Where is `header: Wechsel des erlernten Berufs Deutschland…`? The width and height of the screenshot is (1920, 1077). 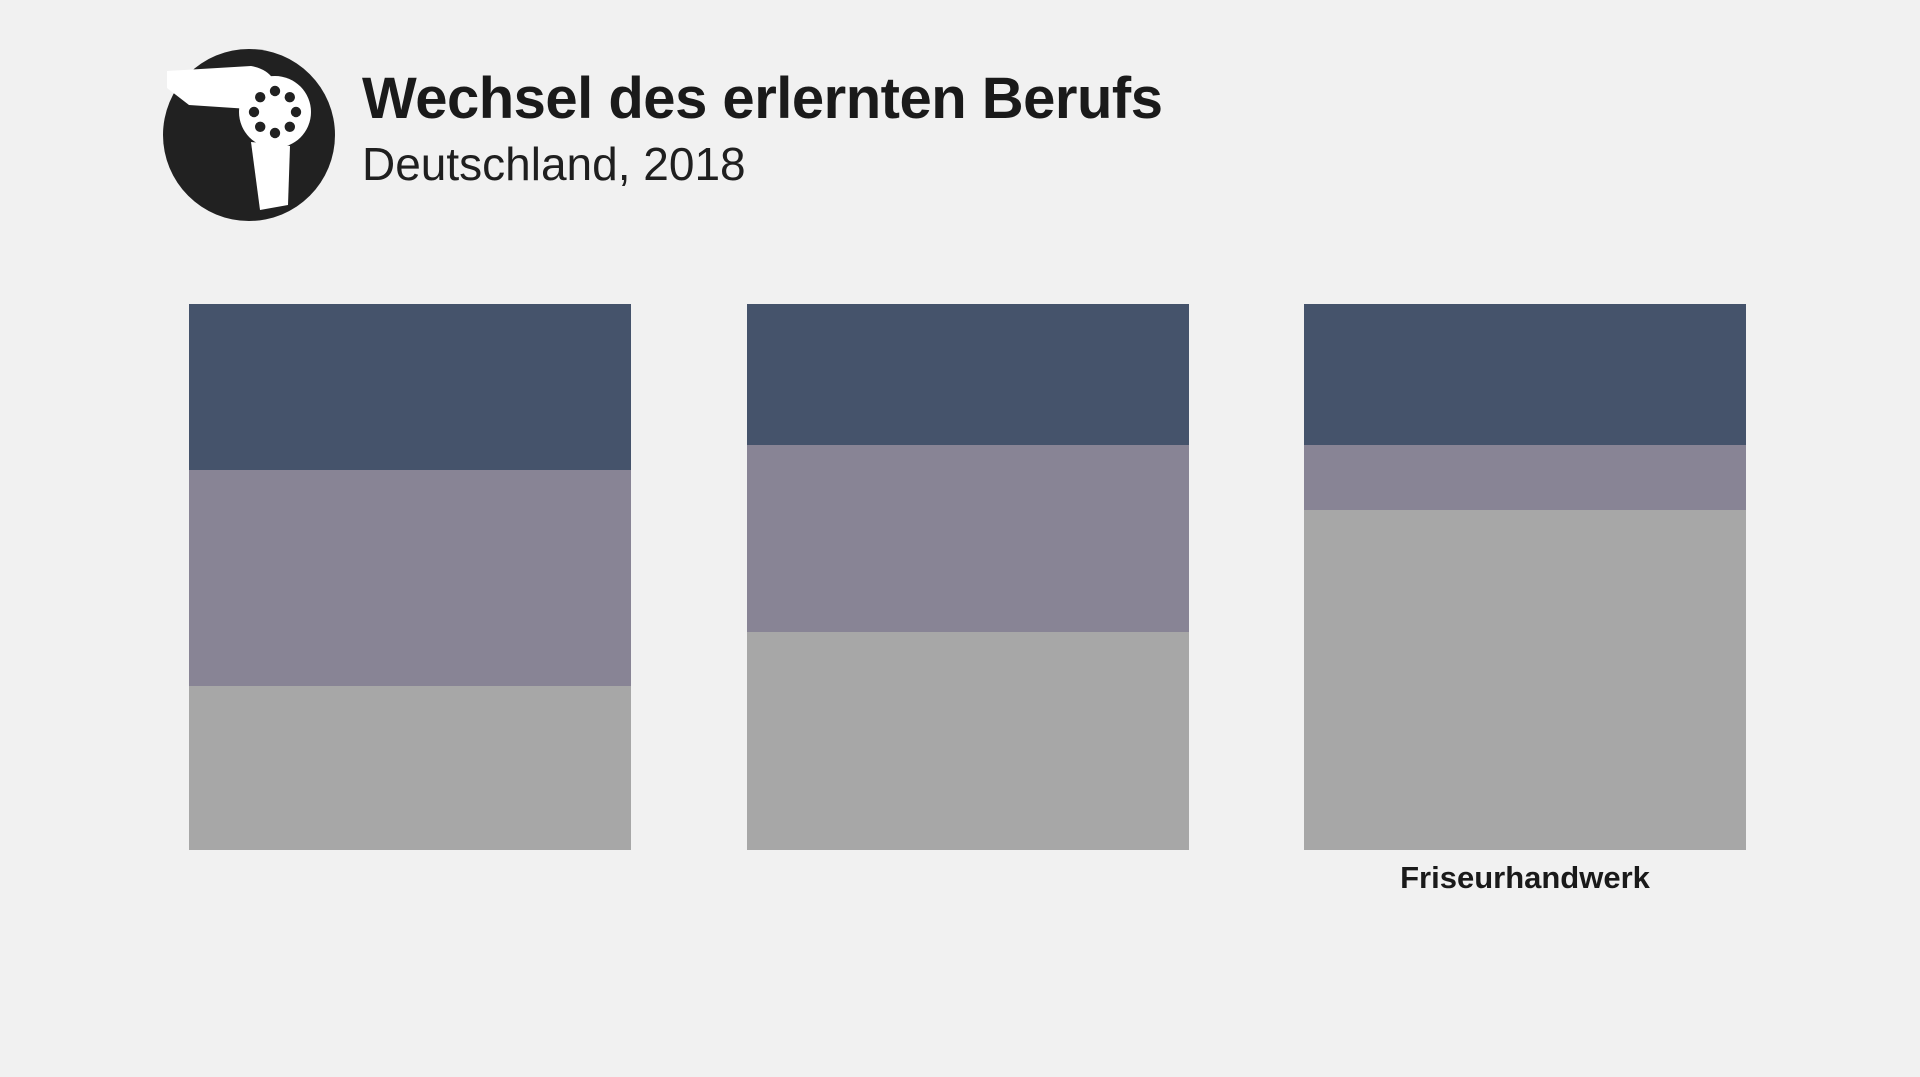 header: Wechsel des erlernten Berufs Deutschland… is located at coordinates (762, 128).